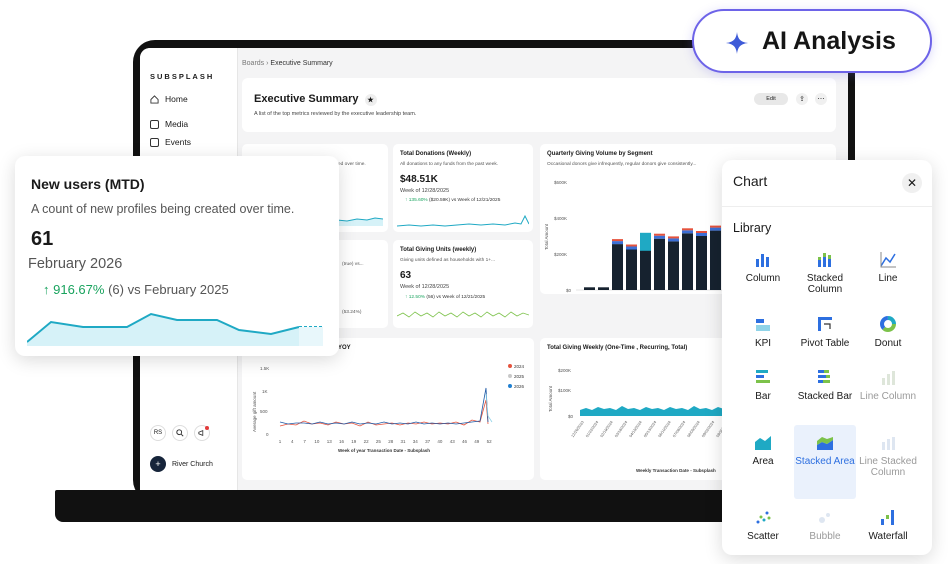  I want to click on chart-type-stacked-area: Stacked Area, so click(825, 462).